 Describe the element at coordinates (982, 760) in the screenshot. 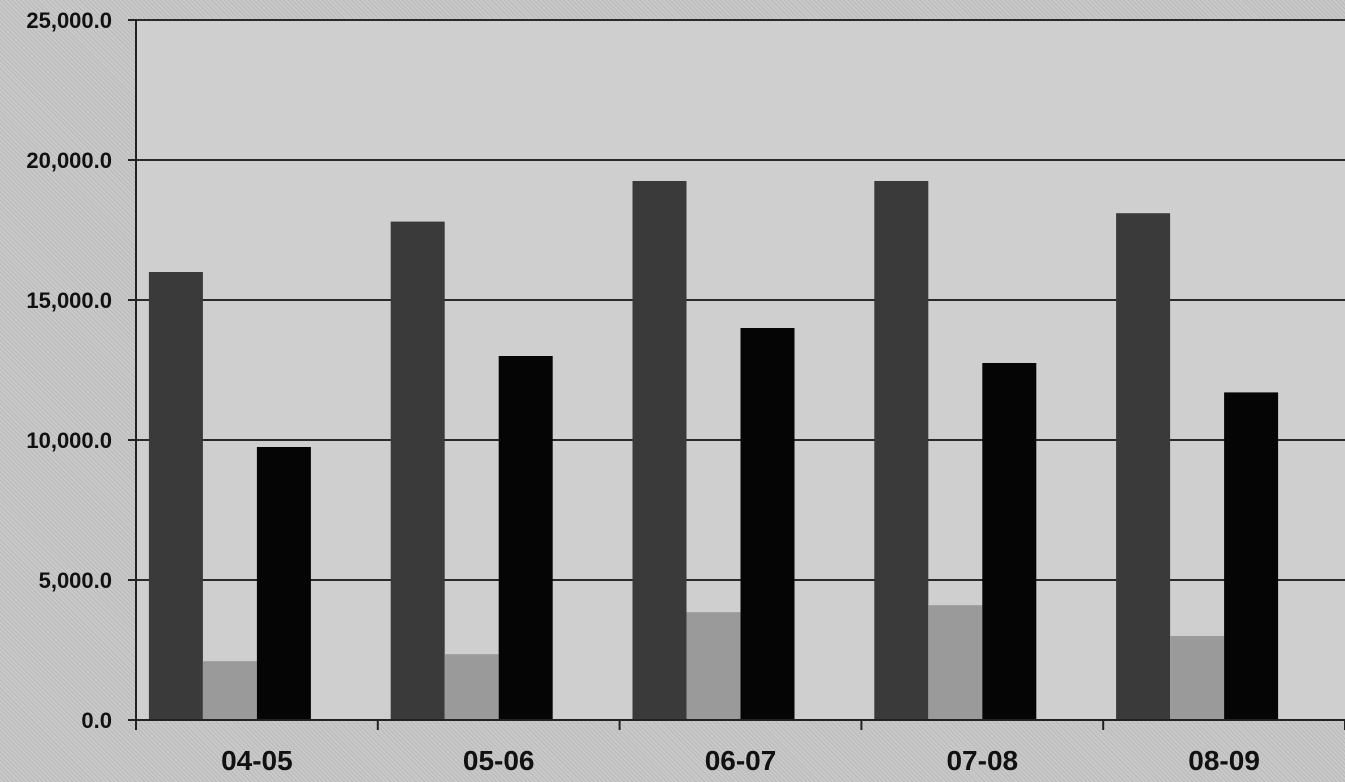

I see `x-tick-label: 07-08` at that location.